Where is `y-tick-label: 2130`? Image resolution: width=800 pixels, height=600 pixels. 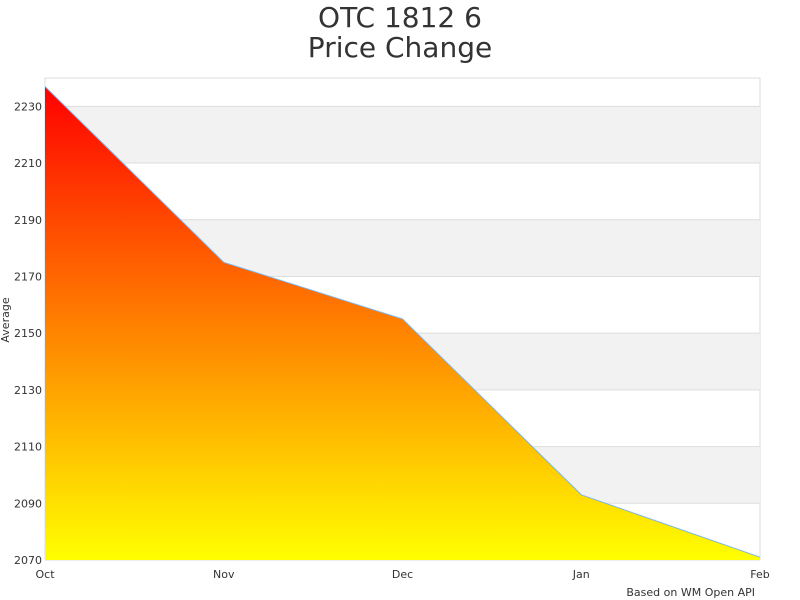
y-tick-label: 2130 is located at coordinates (28, 390).